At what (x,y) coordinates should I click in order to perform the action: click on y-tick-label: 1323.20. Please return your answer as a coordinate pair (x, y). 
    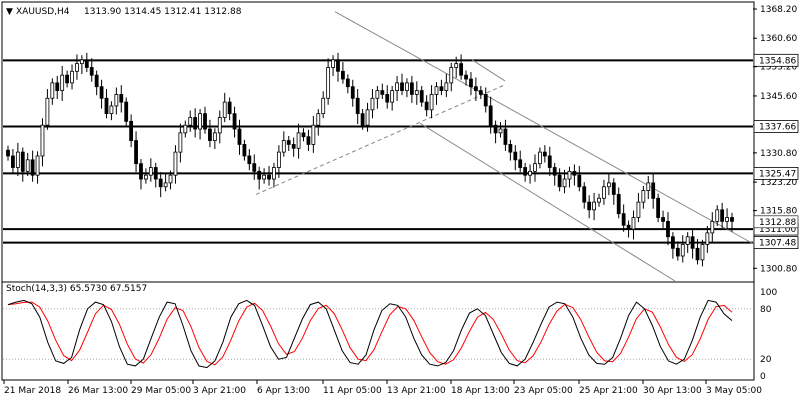
    Looking at the image, I should click on (778, 183).